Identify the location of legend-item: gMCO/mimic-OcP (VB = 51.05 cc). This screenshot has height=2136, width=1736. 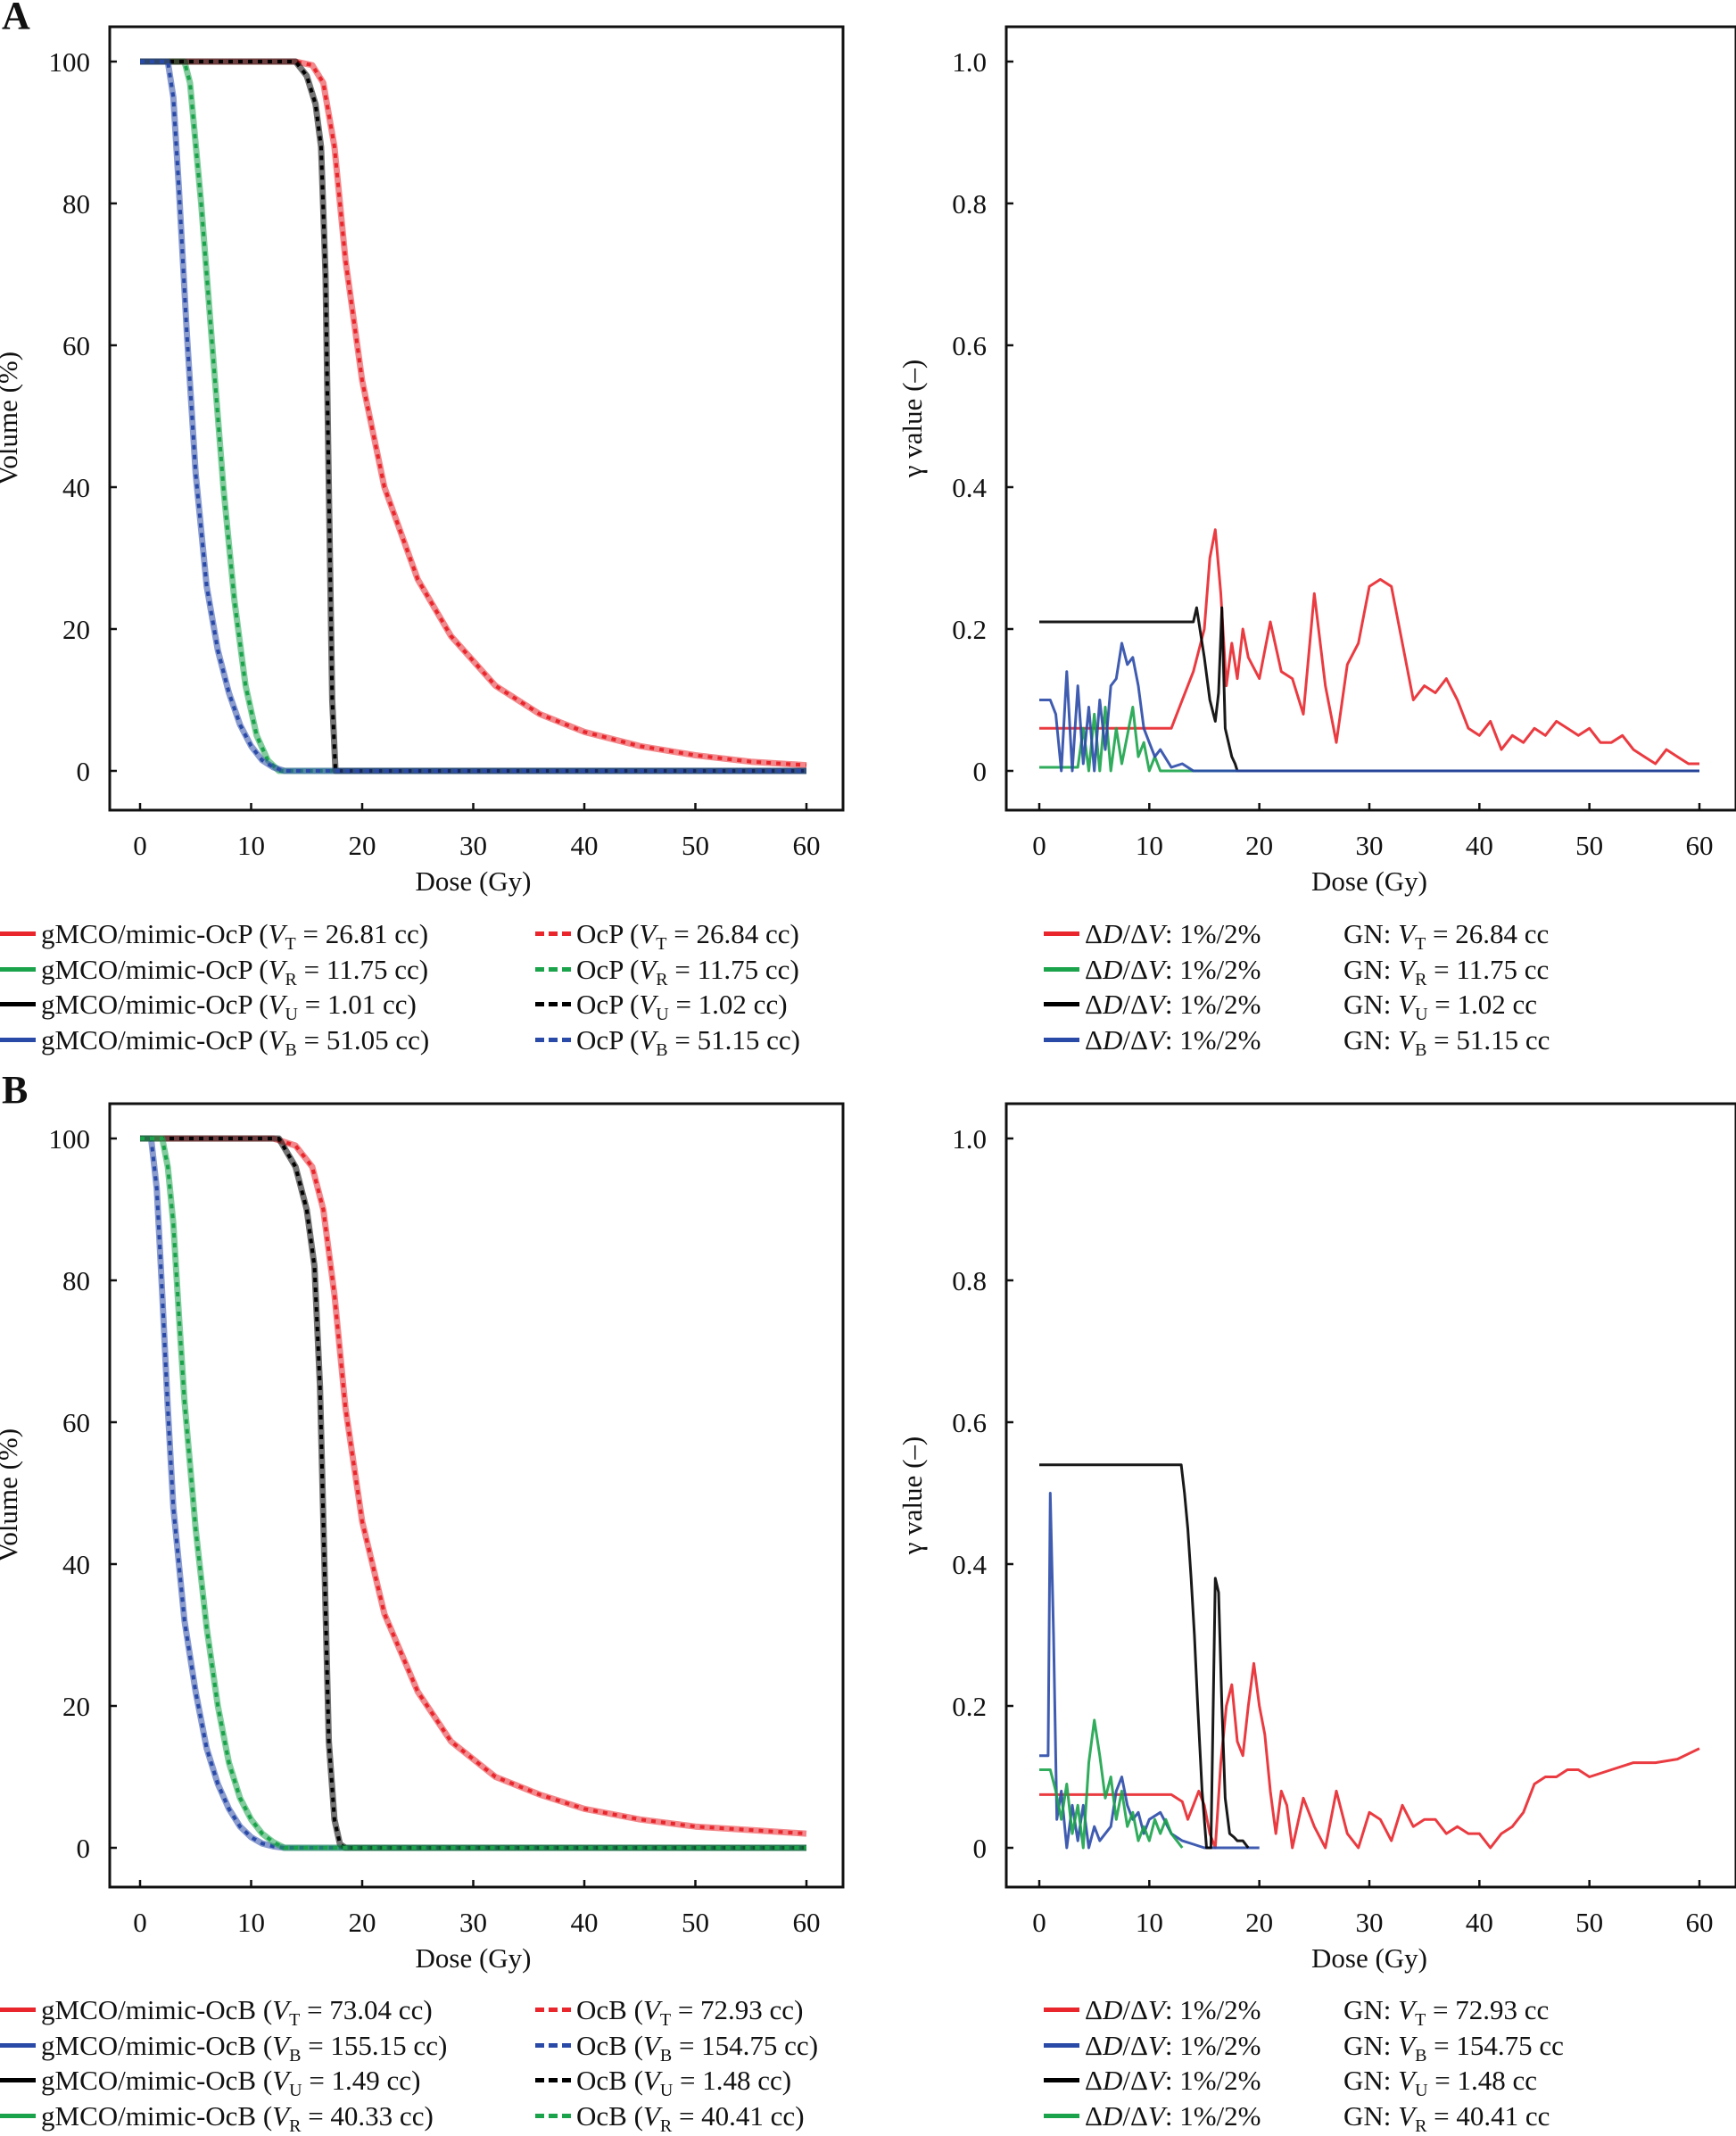
(267, 1041).